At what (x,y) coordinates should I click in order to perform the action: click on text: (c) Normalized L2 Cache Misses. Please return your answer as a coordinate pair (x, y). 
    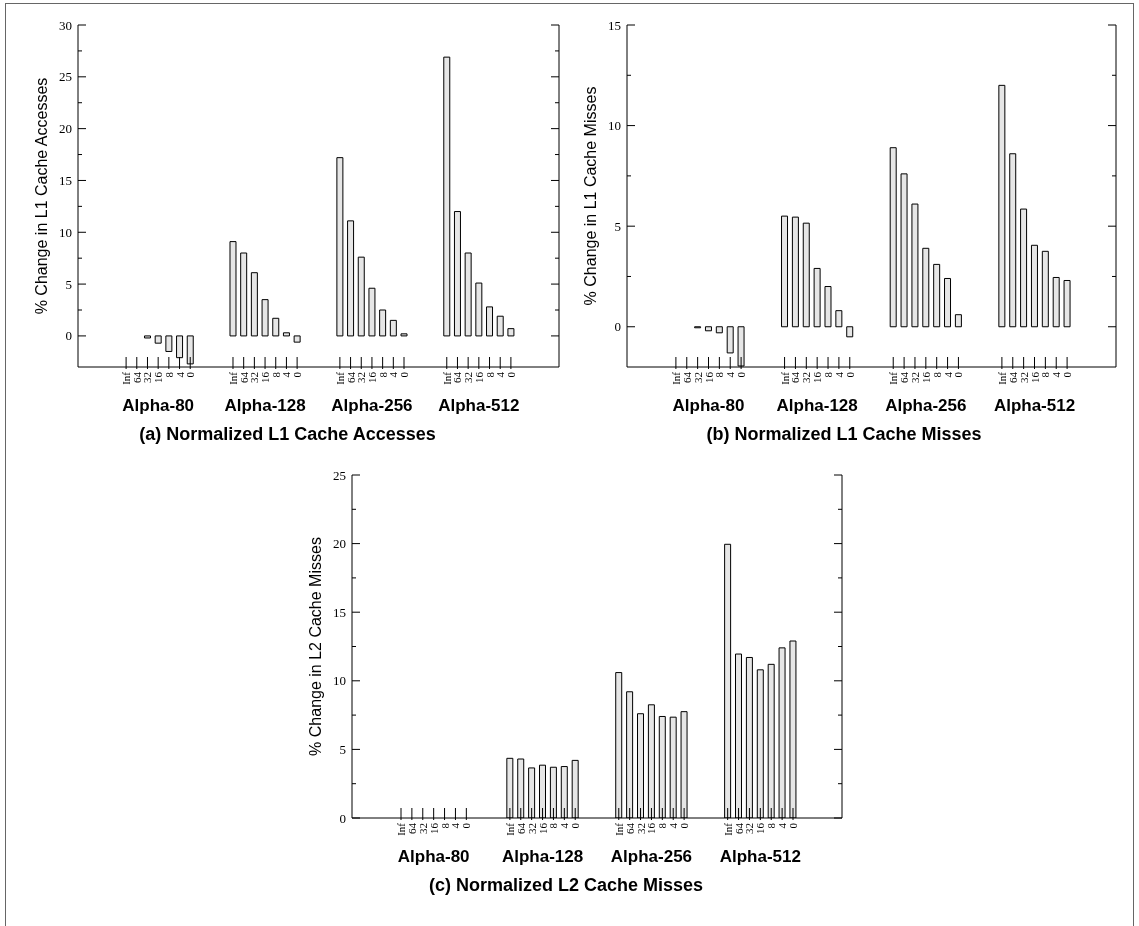
    Looking at the image, I should click on (566, 885).